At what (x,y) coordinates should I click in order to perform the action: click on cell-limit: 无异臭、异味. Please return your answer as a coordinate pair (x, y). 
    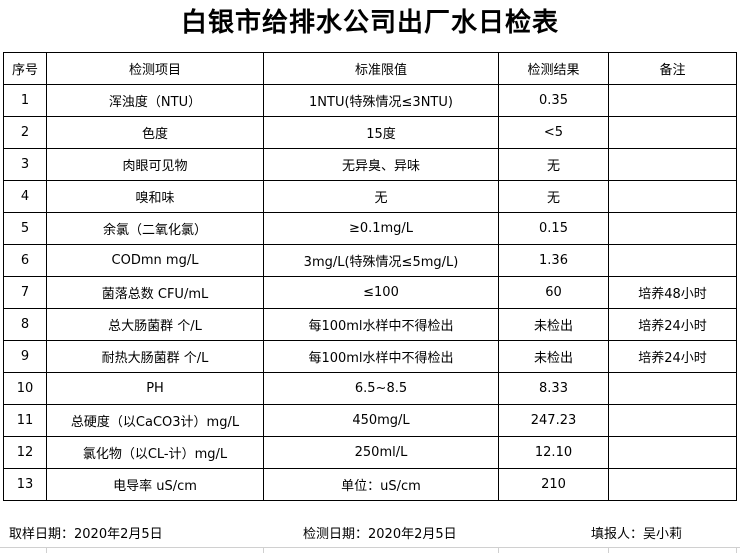
    Looking at the image, I should click on (381, 164).